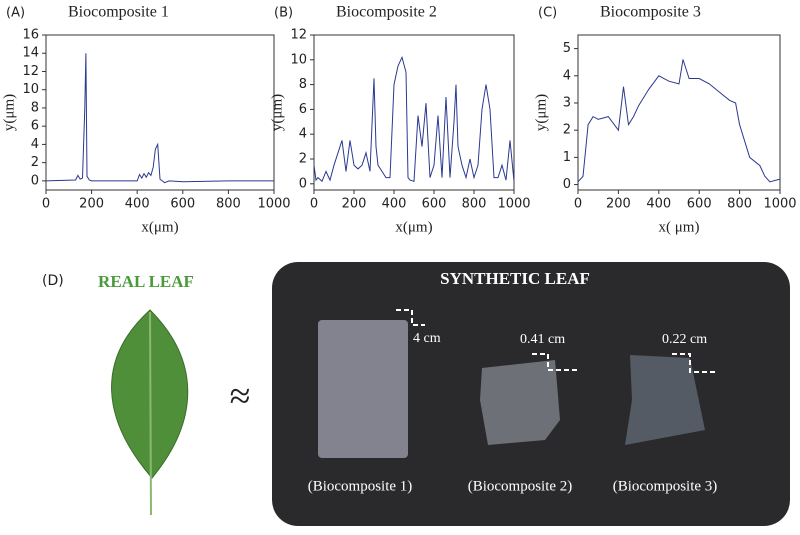  What do you see at coordinates (283, 13) in the screenshot?
I see `panel-label: (B)` at bounding box center [283, 13].